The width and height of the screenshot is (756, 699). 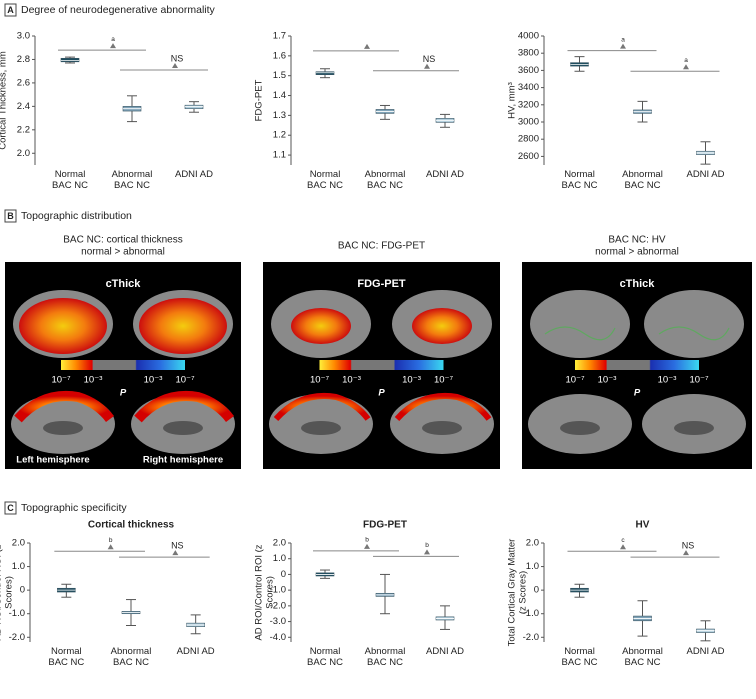 What do you see at coordinates (643, 525) in the screenshot?
I see `chart-title: HV` at bounding box center [643, 525].